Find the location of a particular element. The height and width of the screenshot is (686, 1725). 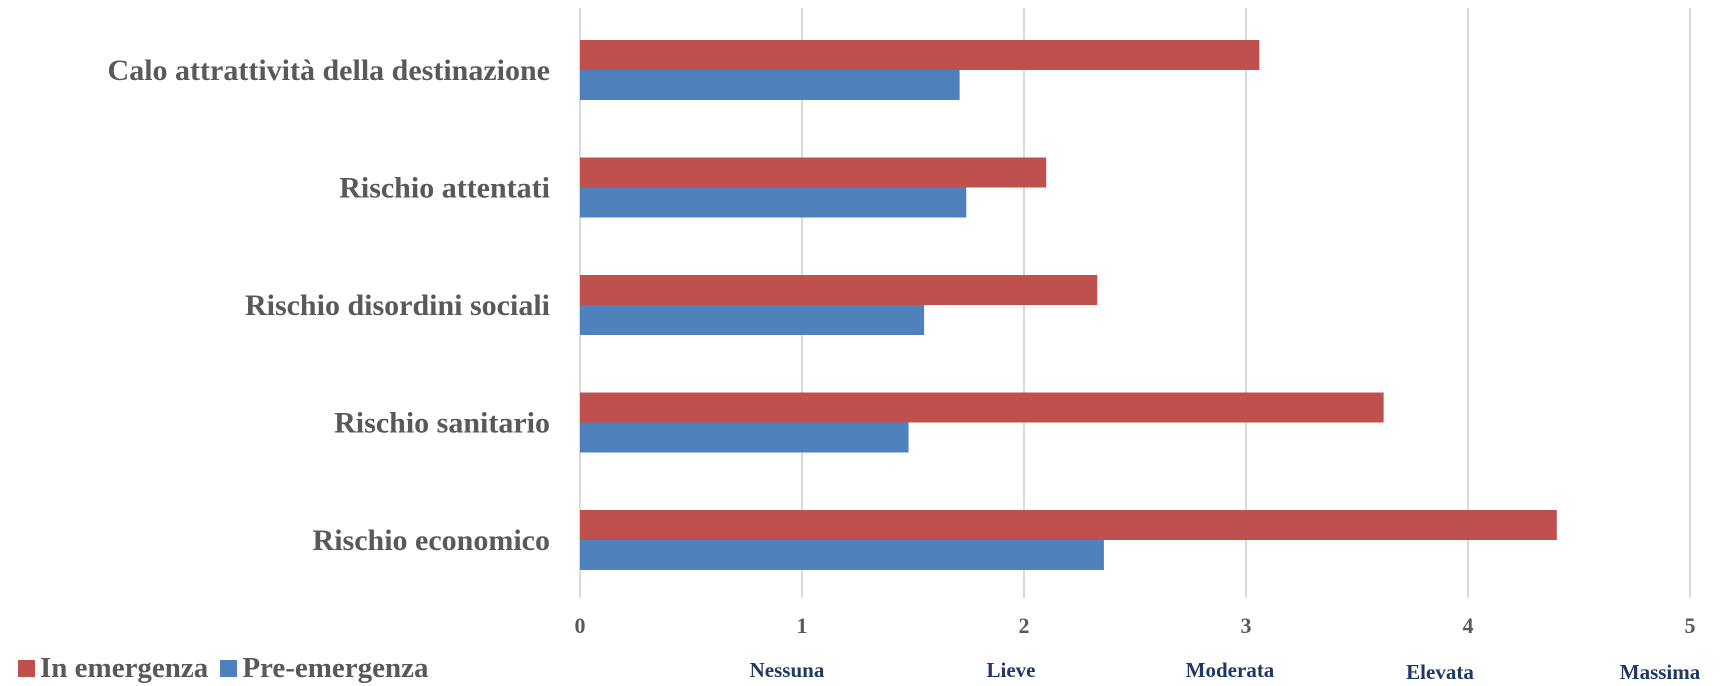

category-label-rischio-sanitario: Rischio sanitario is located at coordinates (442, 423).